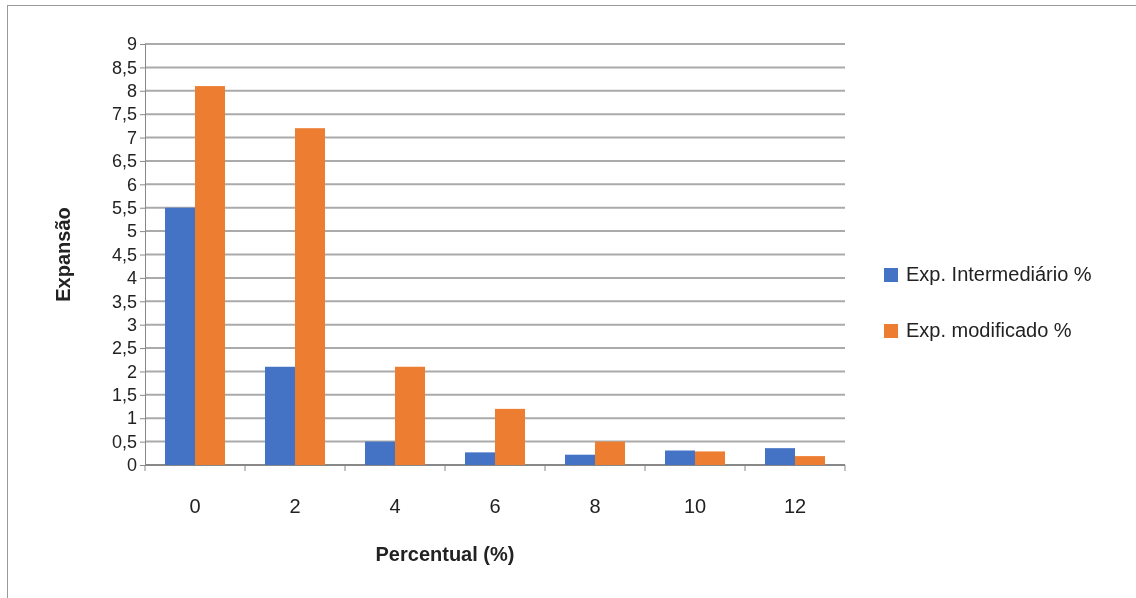  Describe the element at coordinates (989, 330) in the screenshot. I see `legend-label: Exp. modificado %` at that location.